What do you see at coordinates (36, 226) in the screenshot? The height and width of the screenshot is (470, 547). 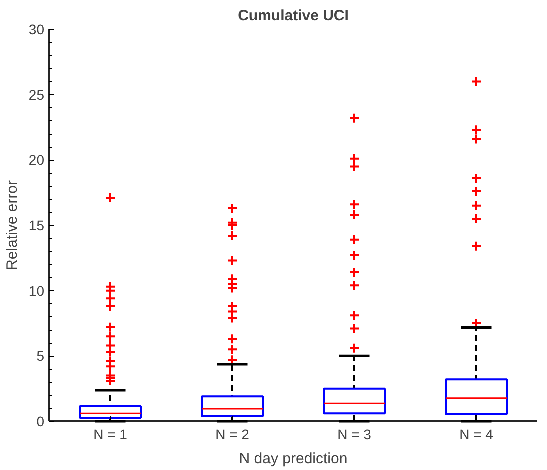 I see `y-tick-label: 15` at bounding box center [36, 226].